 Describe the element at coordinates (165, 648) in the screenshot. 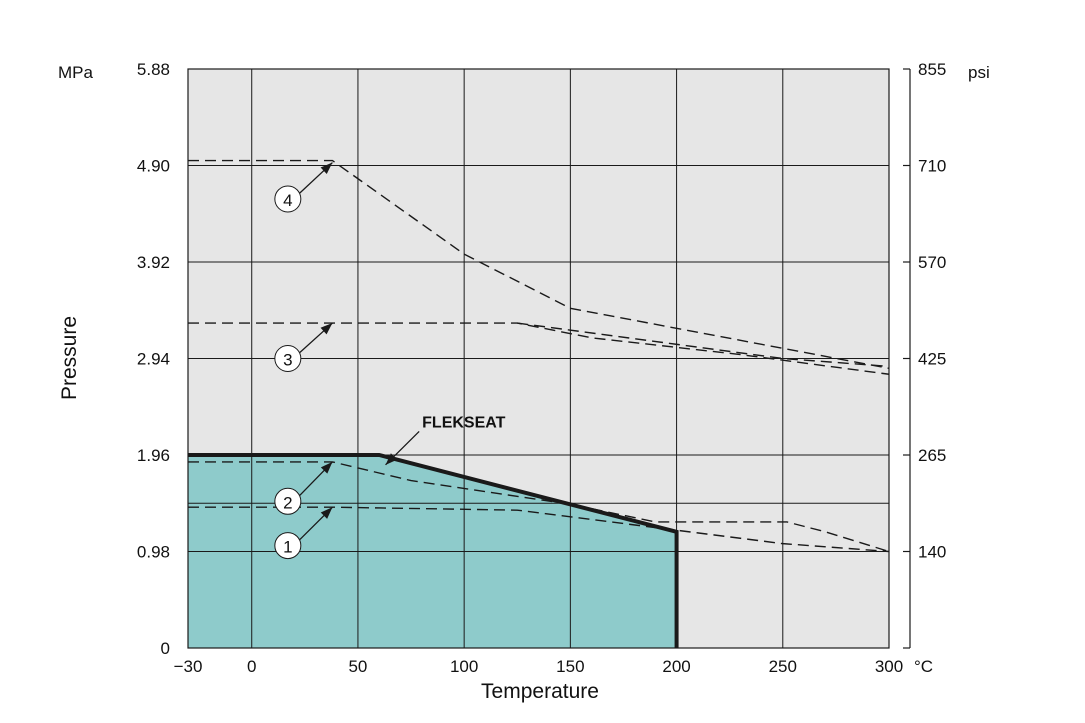

I see `y-tick-label-left: 0` at that location.